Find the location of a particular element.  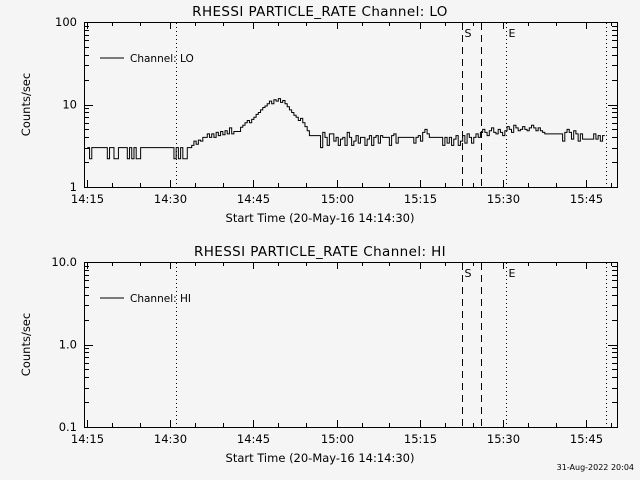

render-timestamp-svg: 31-Aug-2022 20:04 is located at coordinates (595, 467).